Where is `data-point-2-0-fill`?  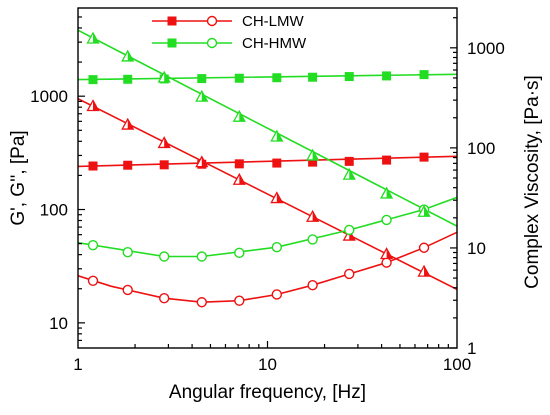
data-point-2-0-fill is located at coordinates (96, 105).